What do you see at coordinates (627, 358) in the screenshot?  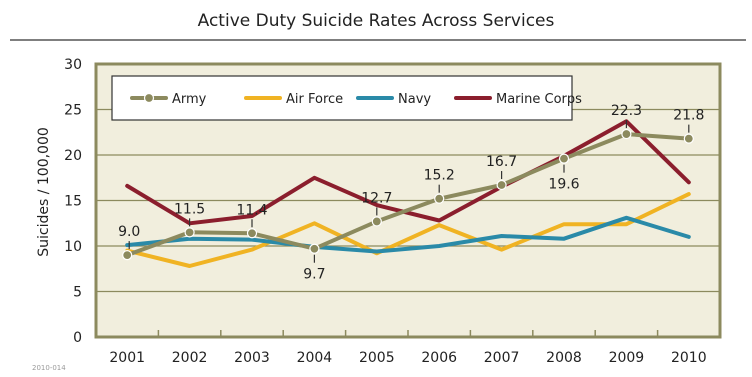 I see `x-tick-label: 2009` at bounding box center [627, 358].